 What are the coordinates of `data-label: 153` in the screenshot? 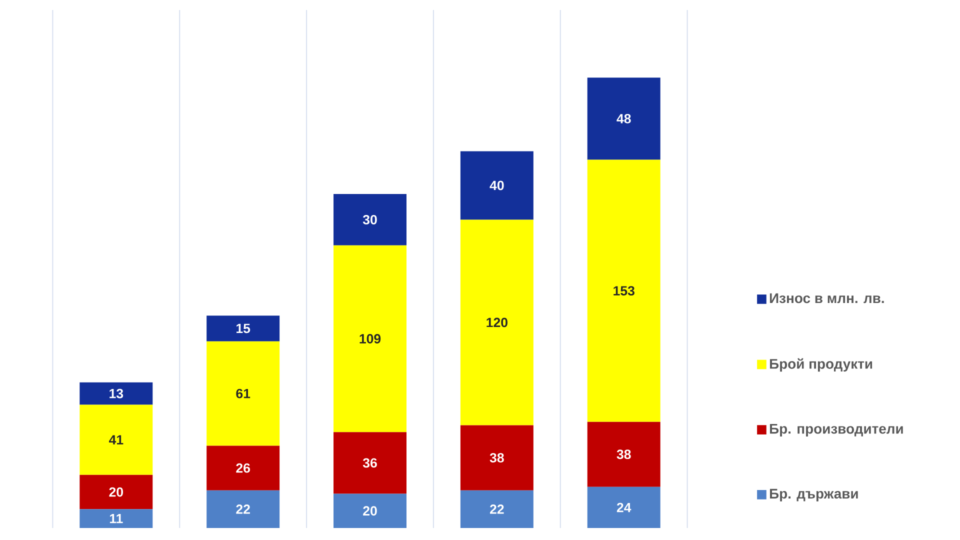 It's located at (624, 291).